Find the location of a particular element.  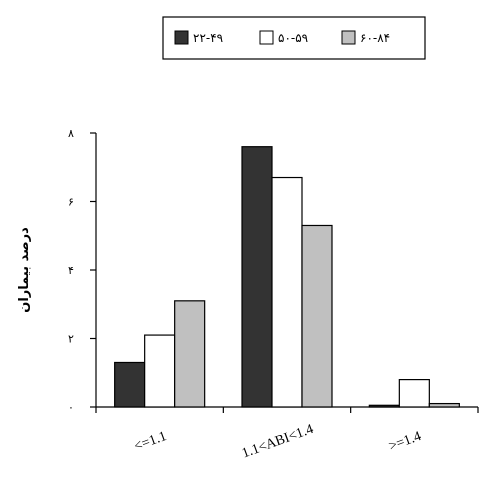

category-labels: <=1.1 1.1<ABI<1.4 >=1.4 is located at coordinates (277, 442).